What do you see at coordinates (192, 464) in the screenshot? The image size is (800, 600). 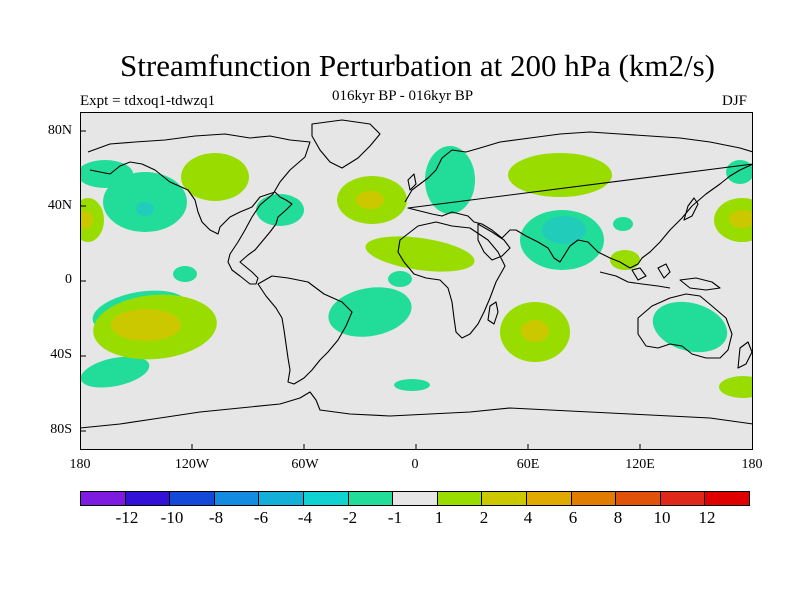 I see `lon-label-120w: 120W` at bounding box center [192, 464].